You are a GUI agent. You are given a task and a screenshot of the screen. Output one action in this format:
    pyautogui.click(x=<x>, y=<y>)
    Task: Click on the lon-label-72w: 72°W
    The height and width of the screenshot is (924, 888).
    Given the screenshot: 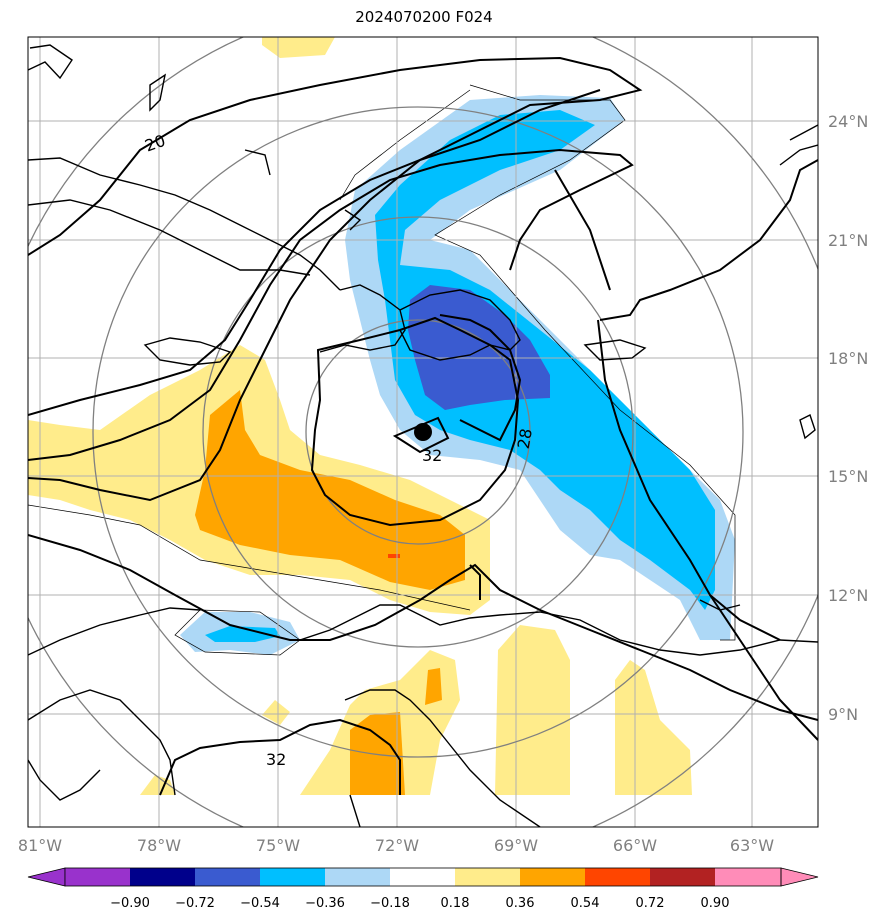 What is the action you would take?
    pyautogui.click(x=397, y=845)
    